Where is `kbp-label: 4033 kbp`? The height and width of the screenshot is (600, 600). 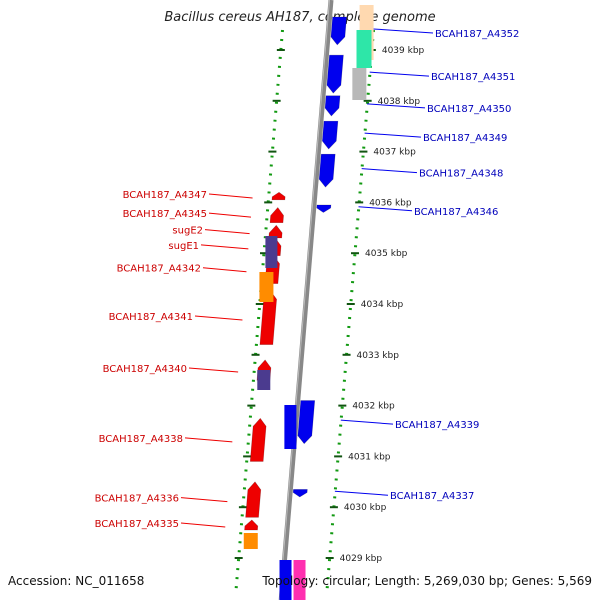 kbp-label: 4033 kbp is located at coordinates (378, 356).